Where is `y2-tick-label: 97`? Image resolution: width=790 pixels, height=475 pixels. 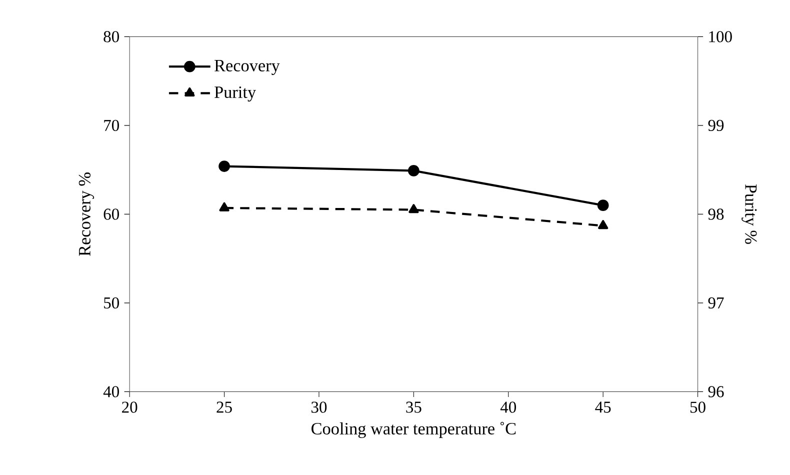 y2-tick-label: 97 is located at coordinates (716, 302).